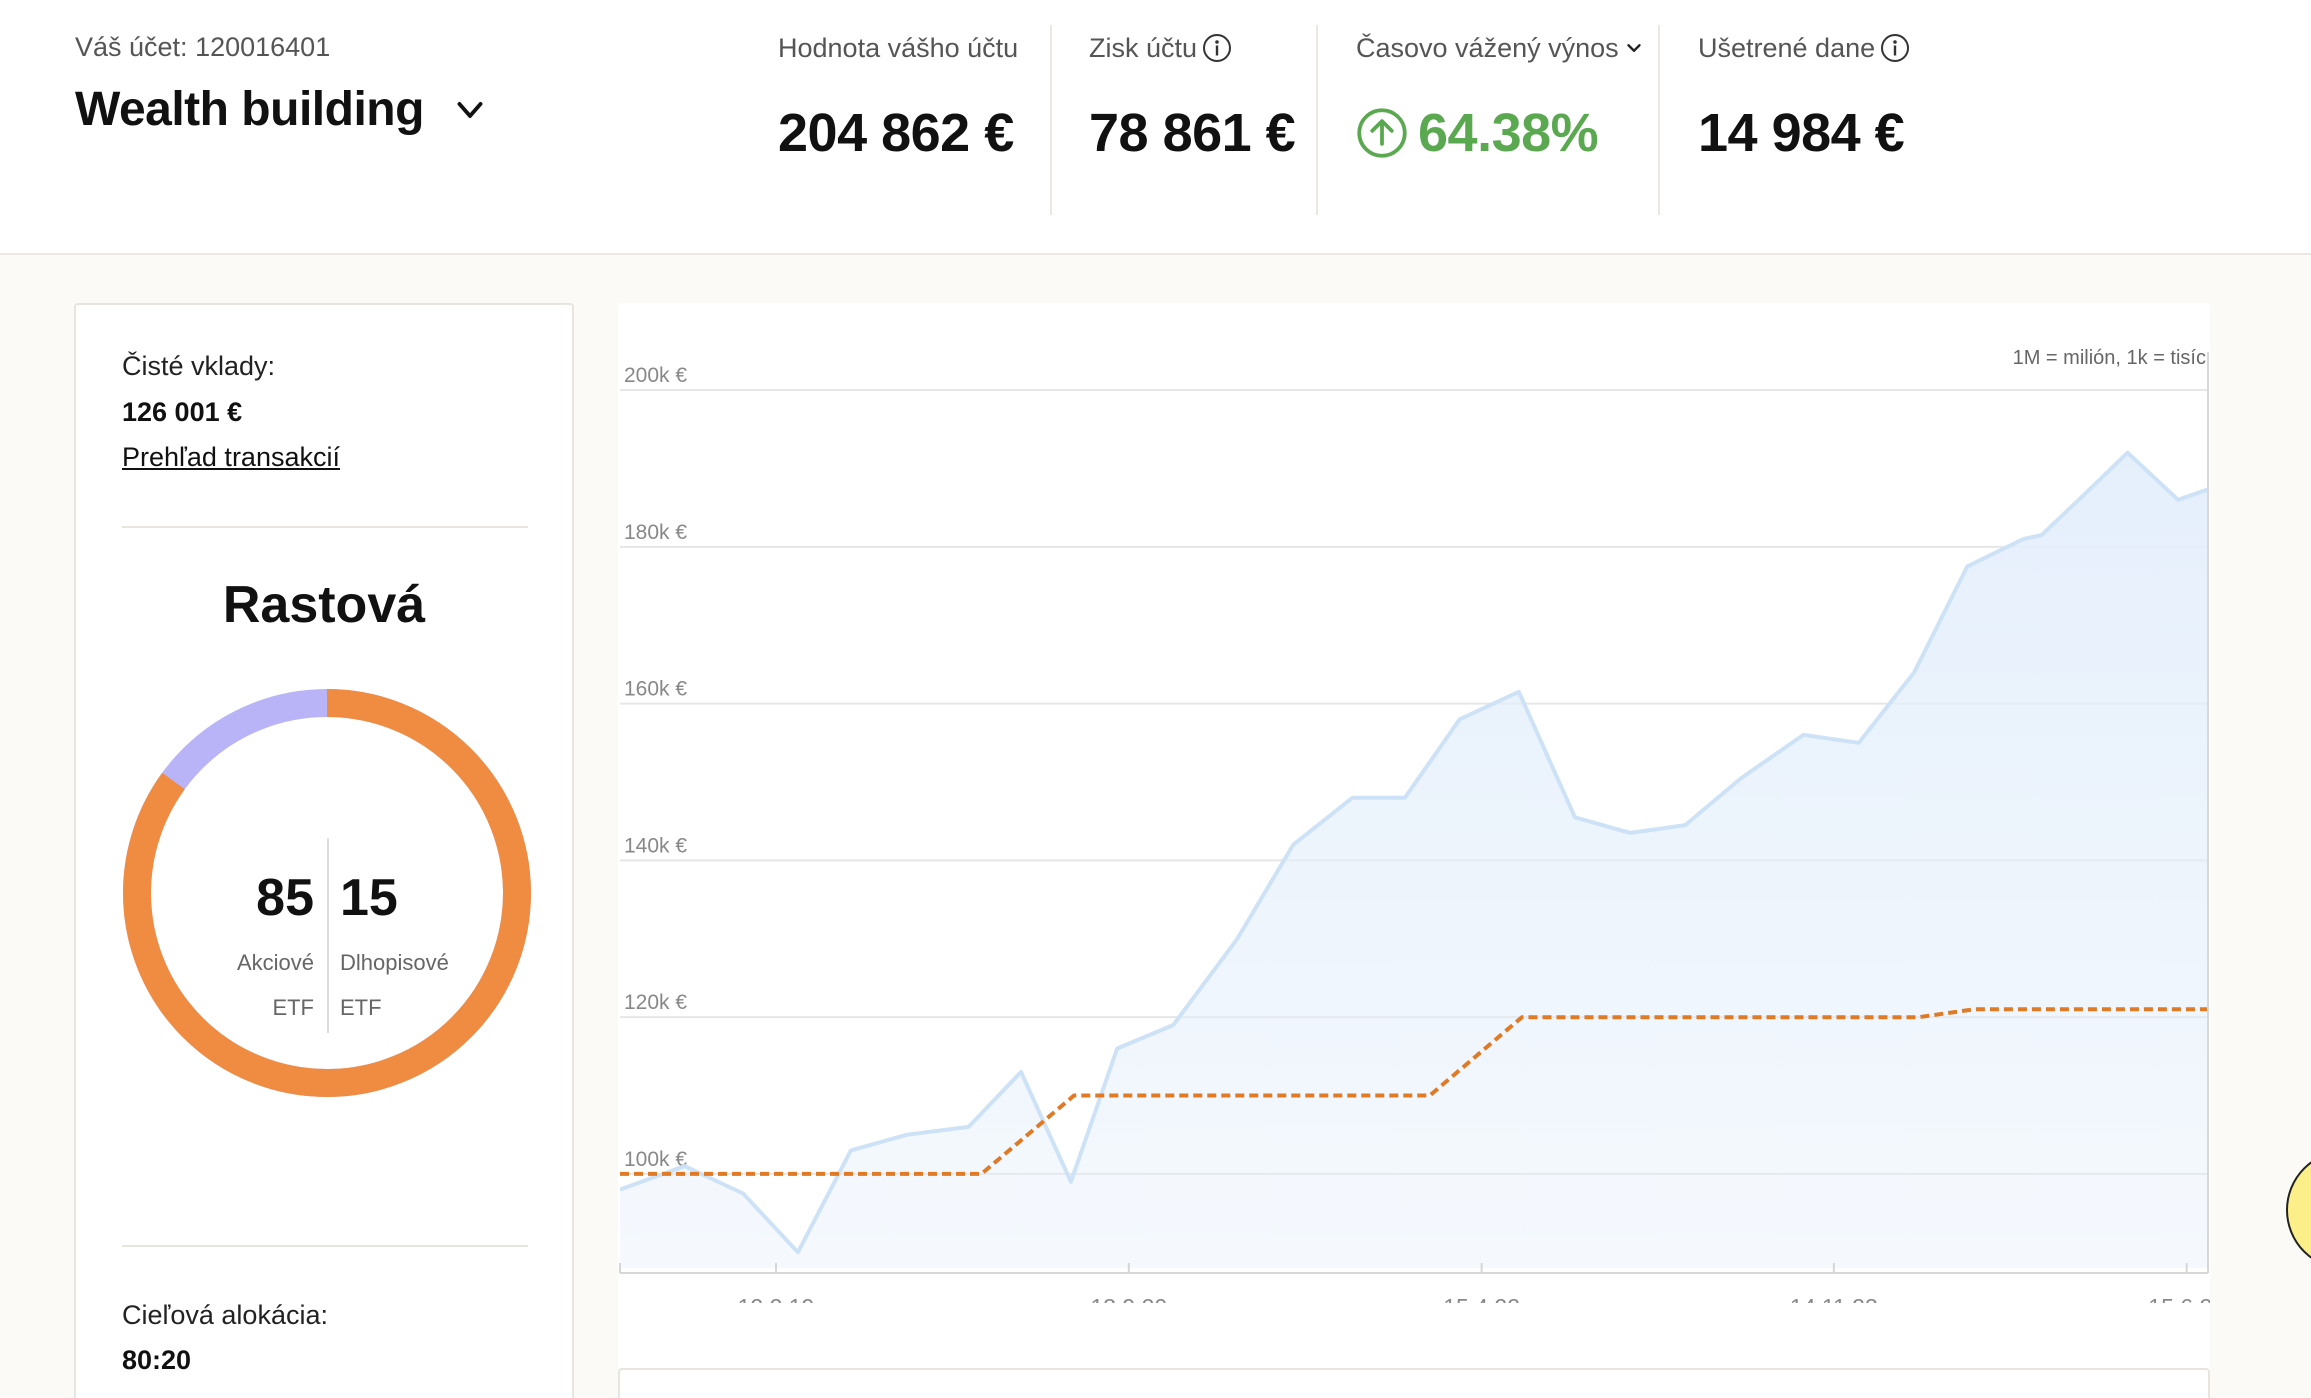 The image size is (2311, 1398). What do you see at coordinates (182, 412) in the screenshot?
I see `net-deposits-value: 126 001 €` at bounding box center [182, 412].